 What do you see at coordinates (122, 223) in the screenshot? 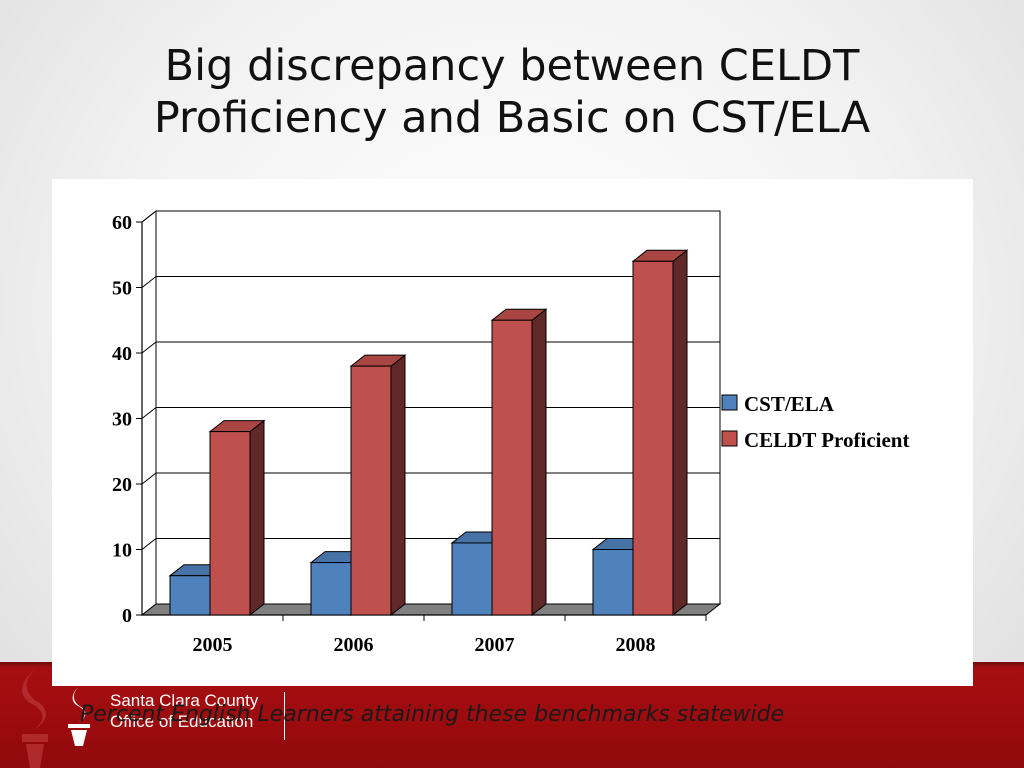
I see `y-tick-label: 60` at bounding box center [122, 223].